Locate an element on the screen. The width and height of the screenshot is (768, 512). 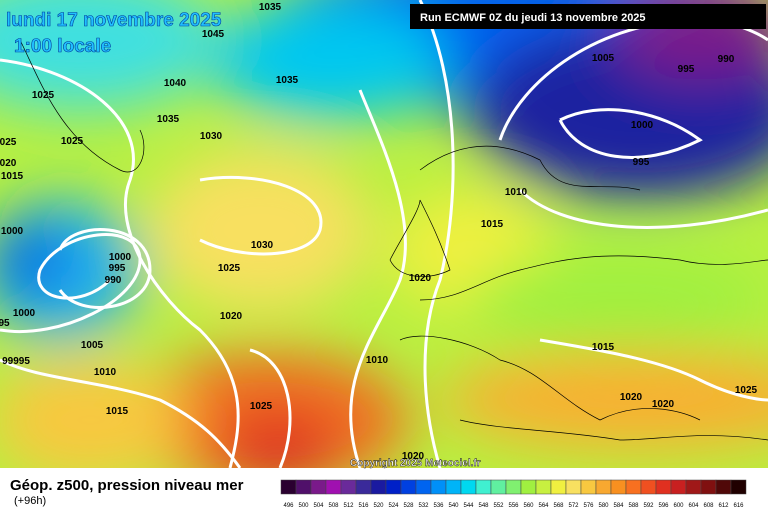
legend-label: 552 is located at coordinates (498, 506).